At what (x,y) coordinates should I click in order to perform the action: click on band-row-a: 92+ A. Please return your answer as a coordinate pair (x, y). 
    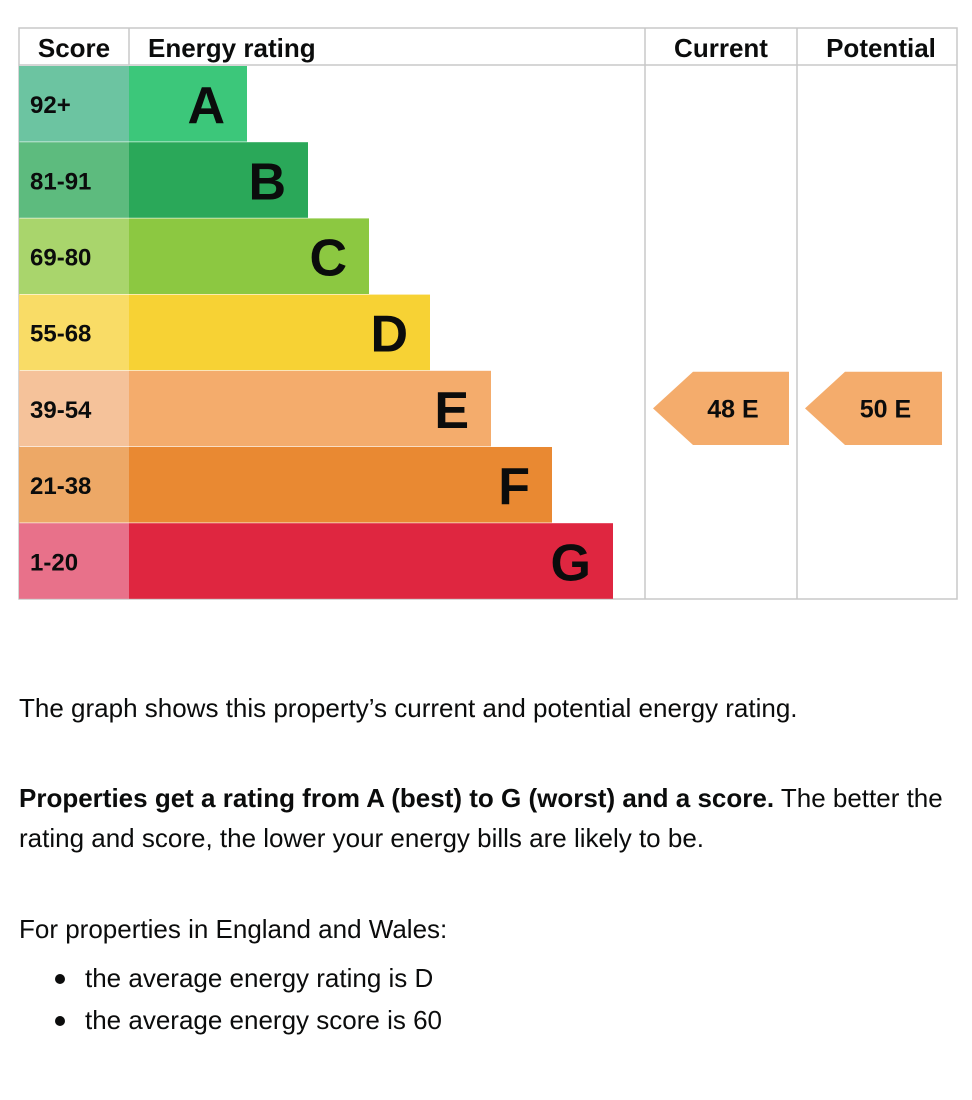
    Looking at the image, I should click on (133, 104).